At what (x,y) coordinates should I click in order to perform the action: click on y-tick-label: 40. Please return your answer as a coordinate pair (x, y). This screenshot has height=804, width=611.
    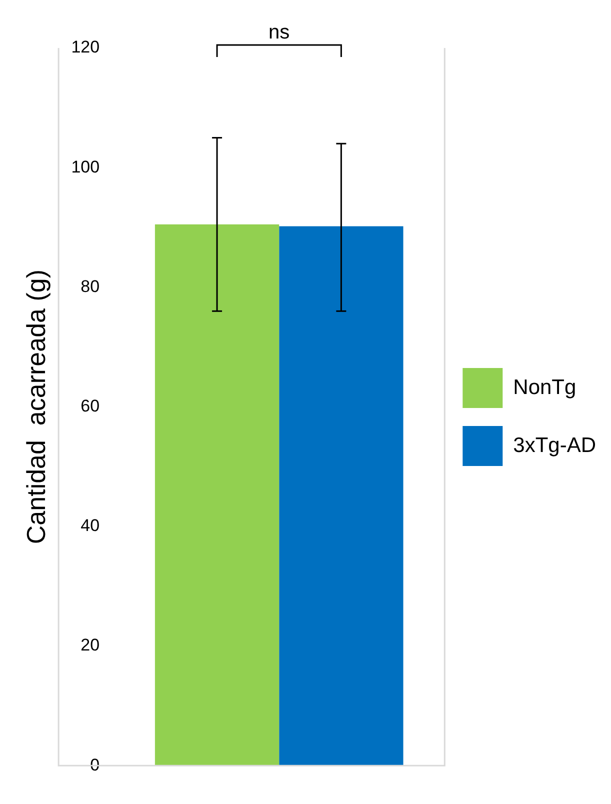
    Looking at the image, I should click on (90, 526).